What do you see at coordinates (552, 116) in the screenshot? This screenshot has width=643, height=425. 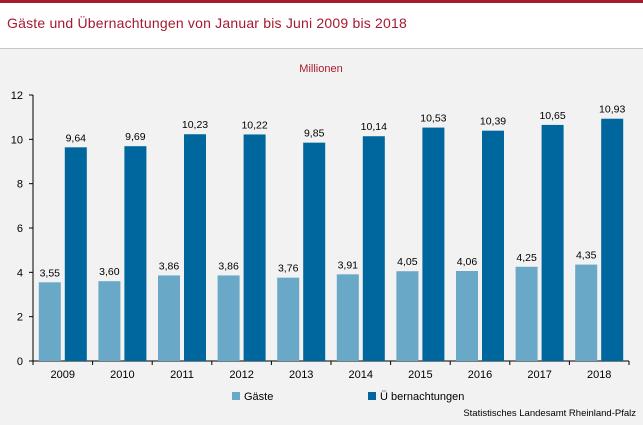 I see `data-label-uebernachtungen: 10,65` at bounding box center [552, 116].